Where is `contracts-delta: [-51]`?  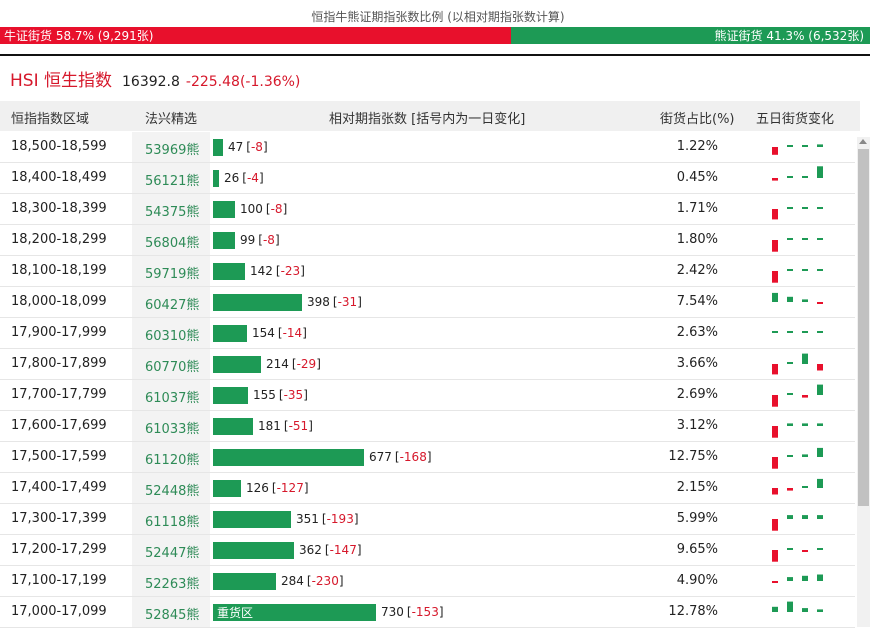
contracts-delta: [-51] is located at coordinates (298, 426).